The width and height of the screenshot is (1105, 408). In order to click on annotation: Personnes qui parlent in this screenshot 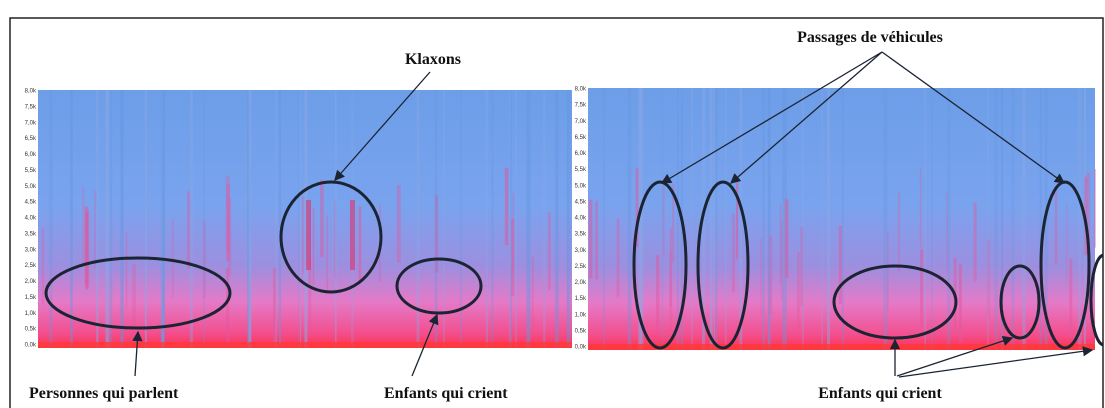, I will do `click(104, 393)`.